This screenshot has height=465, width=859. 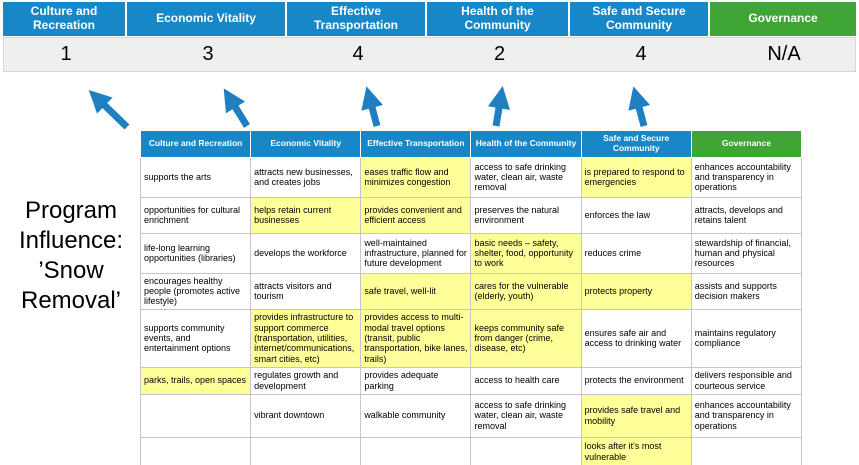 What do you see at coordinates (195, 215) in the screenshot?
I see `matrix-cell: opportunities for cultural enrichment` at bounding box center [195, 215].